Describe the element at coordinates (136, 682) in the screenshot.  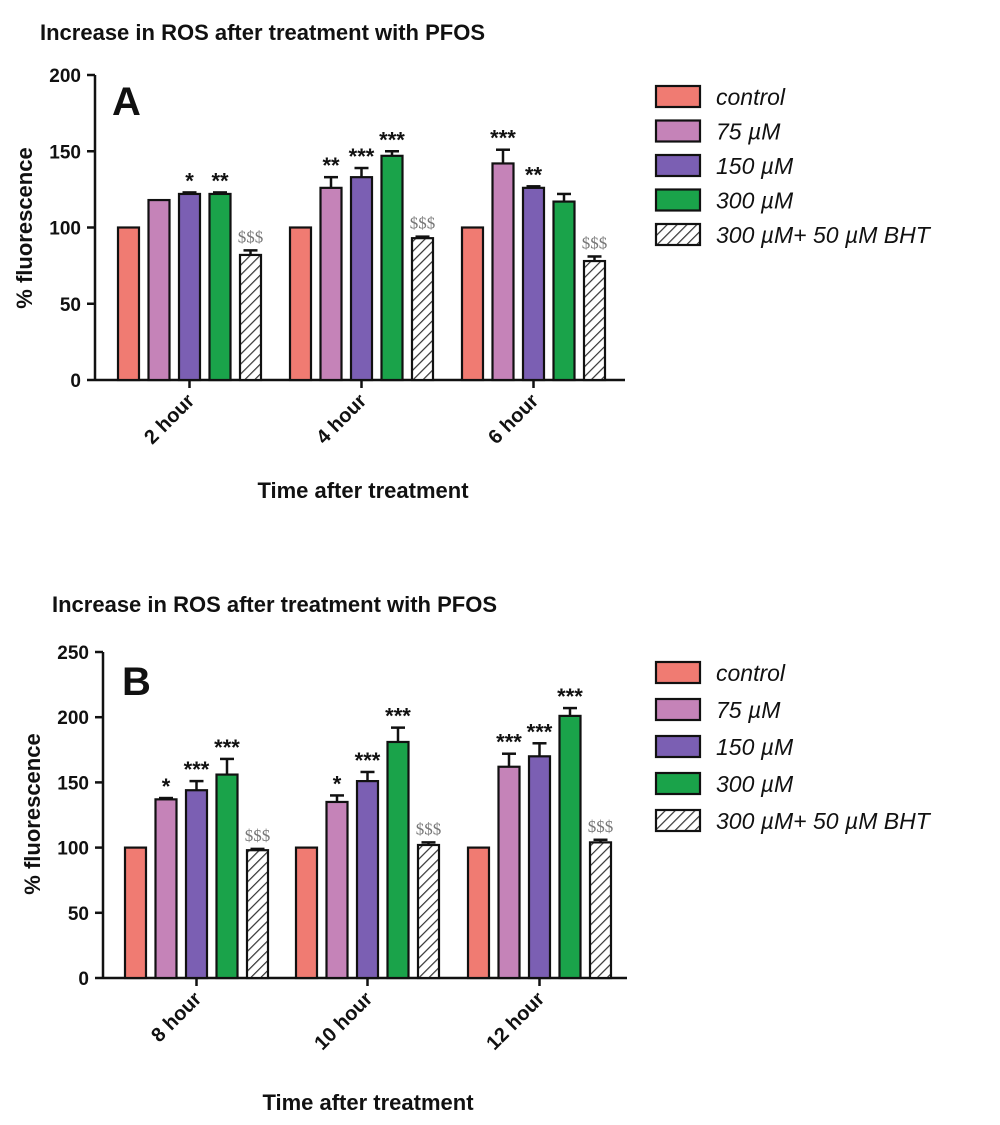
I see `panel-label: B` at that location.